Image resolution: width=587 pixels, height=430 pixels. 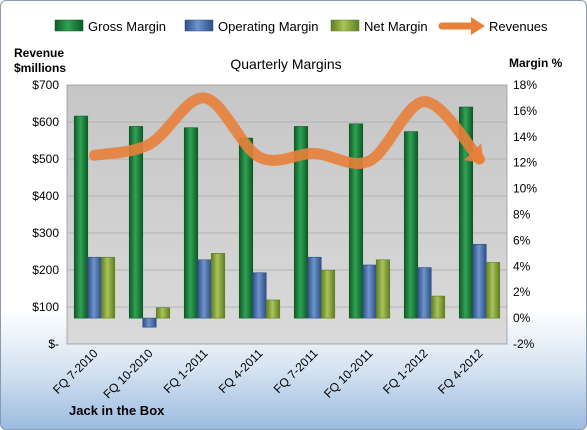 What do you see at coordinates (345, 25) in the screenshot?
I see `legend-swatch-net-margin` at bounding box center [345, 25].